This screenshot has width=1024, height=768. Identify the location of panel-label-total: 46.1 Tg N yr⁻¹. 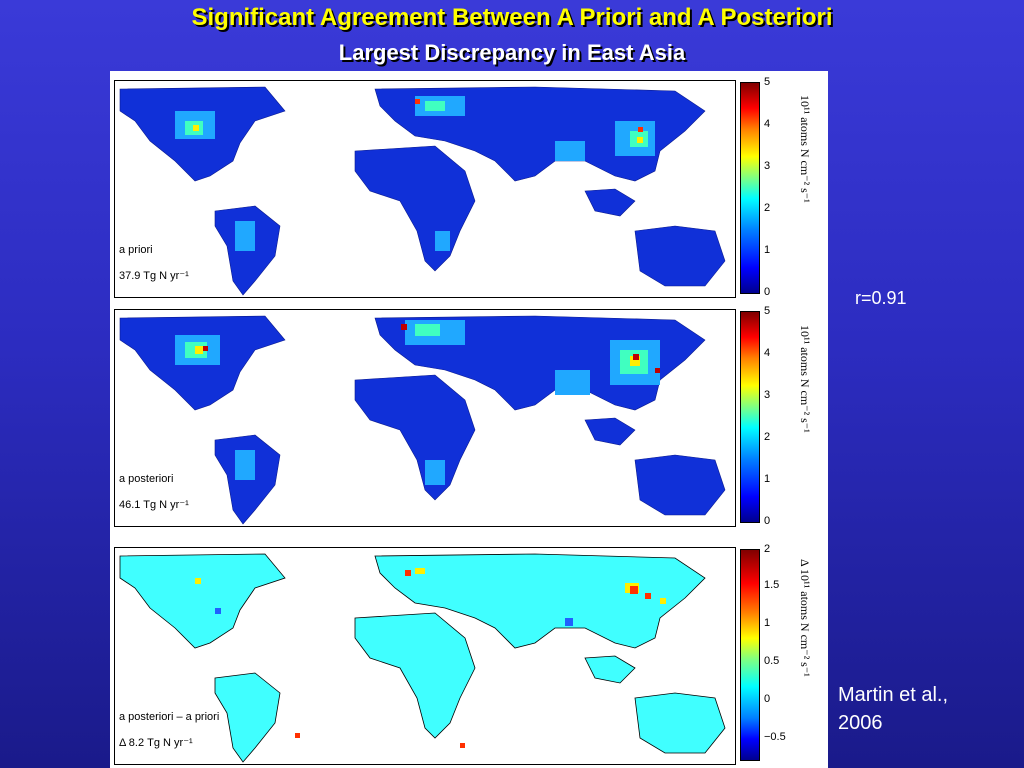
(154, 505).